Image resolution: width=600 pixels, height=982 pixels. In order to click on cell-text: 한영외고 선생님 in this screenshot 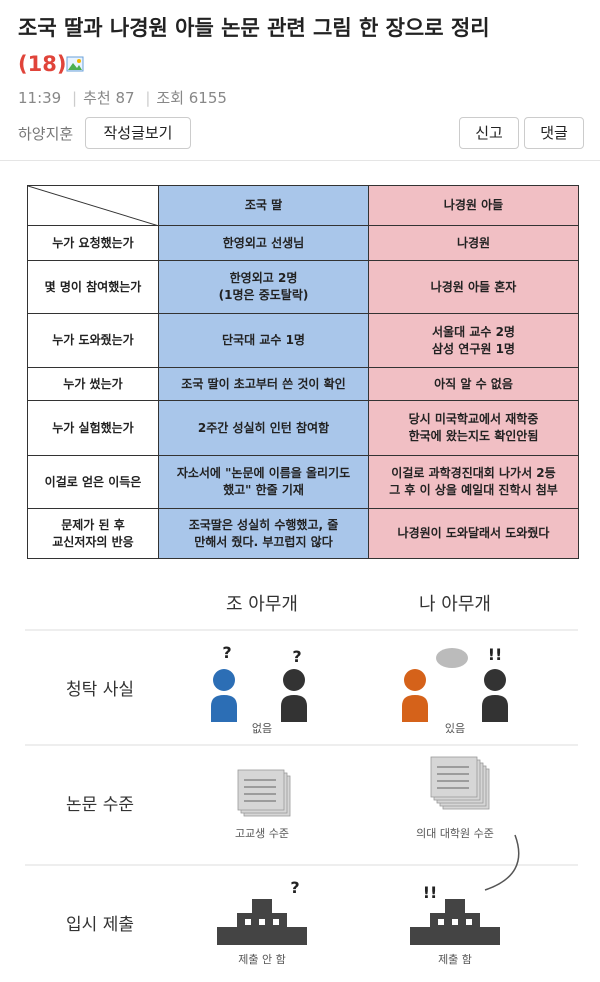, I will do `click(263, 242)`.